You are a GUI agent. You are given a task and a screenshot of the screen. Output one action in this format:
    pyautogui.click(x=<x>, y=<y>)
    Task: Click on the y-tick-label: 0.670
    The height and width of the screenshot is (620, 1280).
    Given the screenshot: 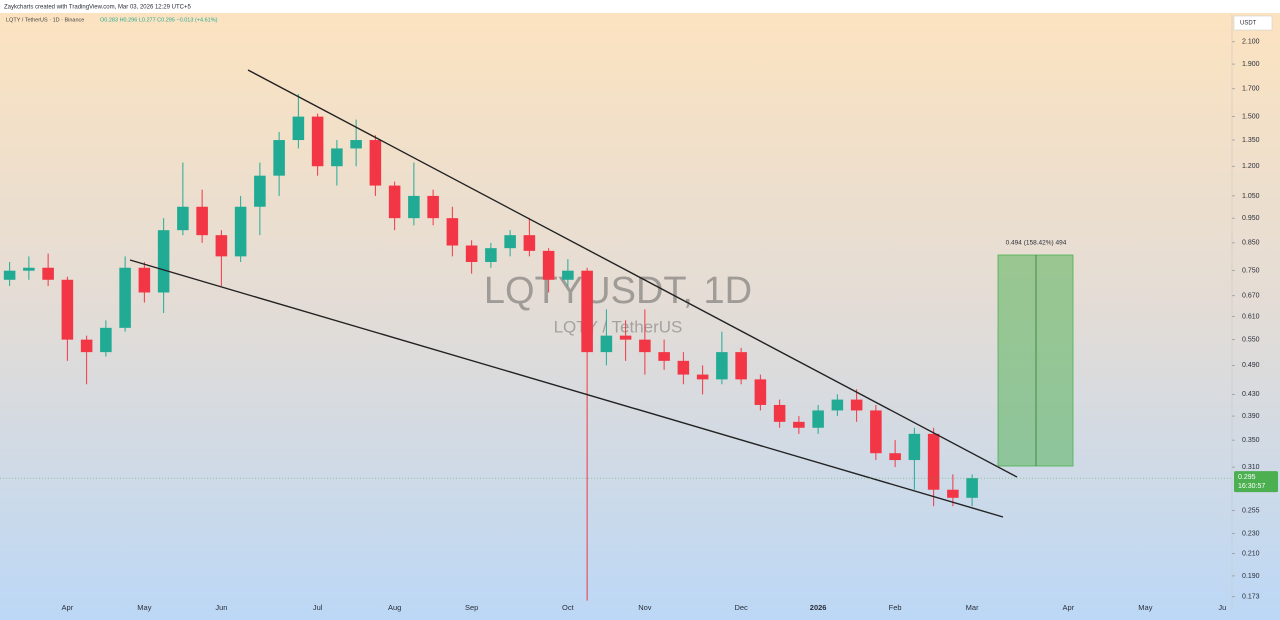 What is the action you would take?
    pyautogui.click(x=1251, y=296)
    